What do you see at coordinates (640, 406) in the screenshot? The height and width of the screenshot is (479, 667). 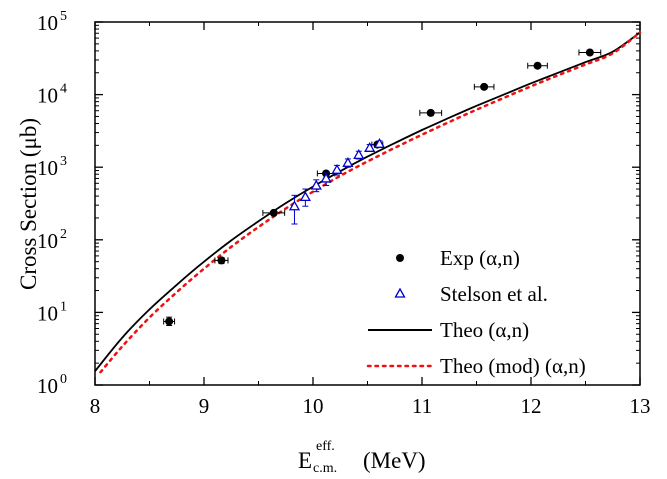 I see `x-tick-label: 13` at bounding box center [640, 406].